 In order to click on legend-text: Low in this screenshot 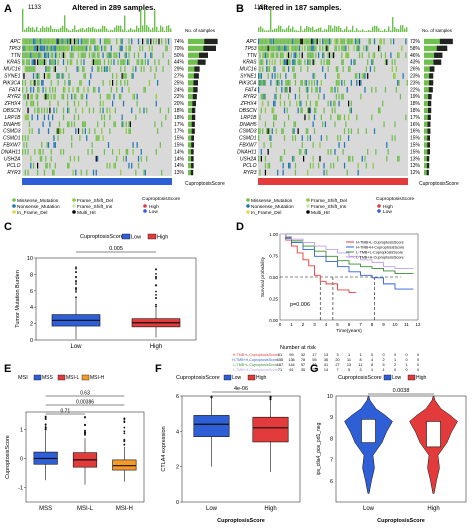, I will do `click(387, 212)`.